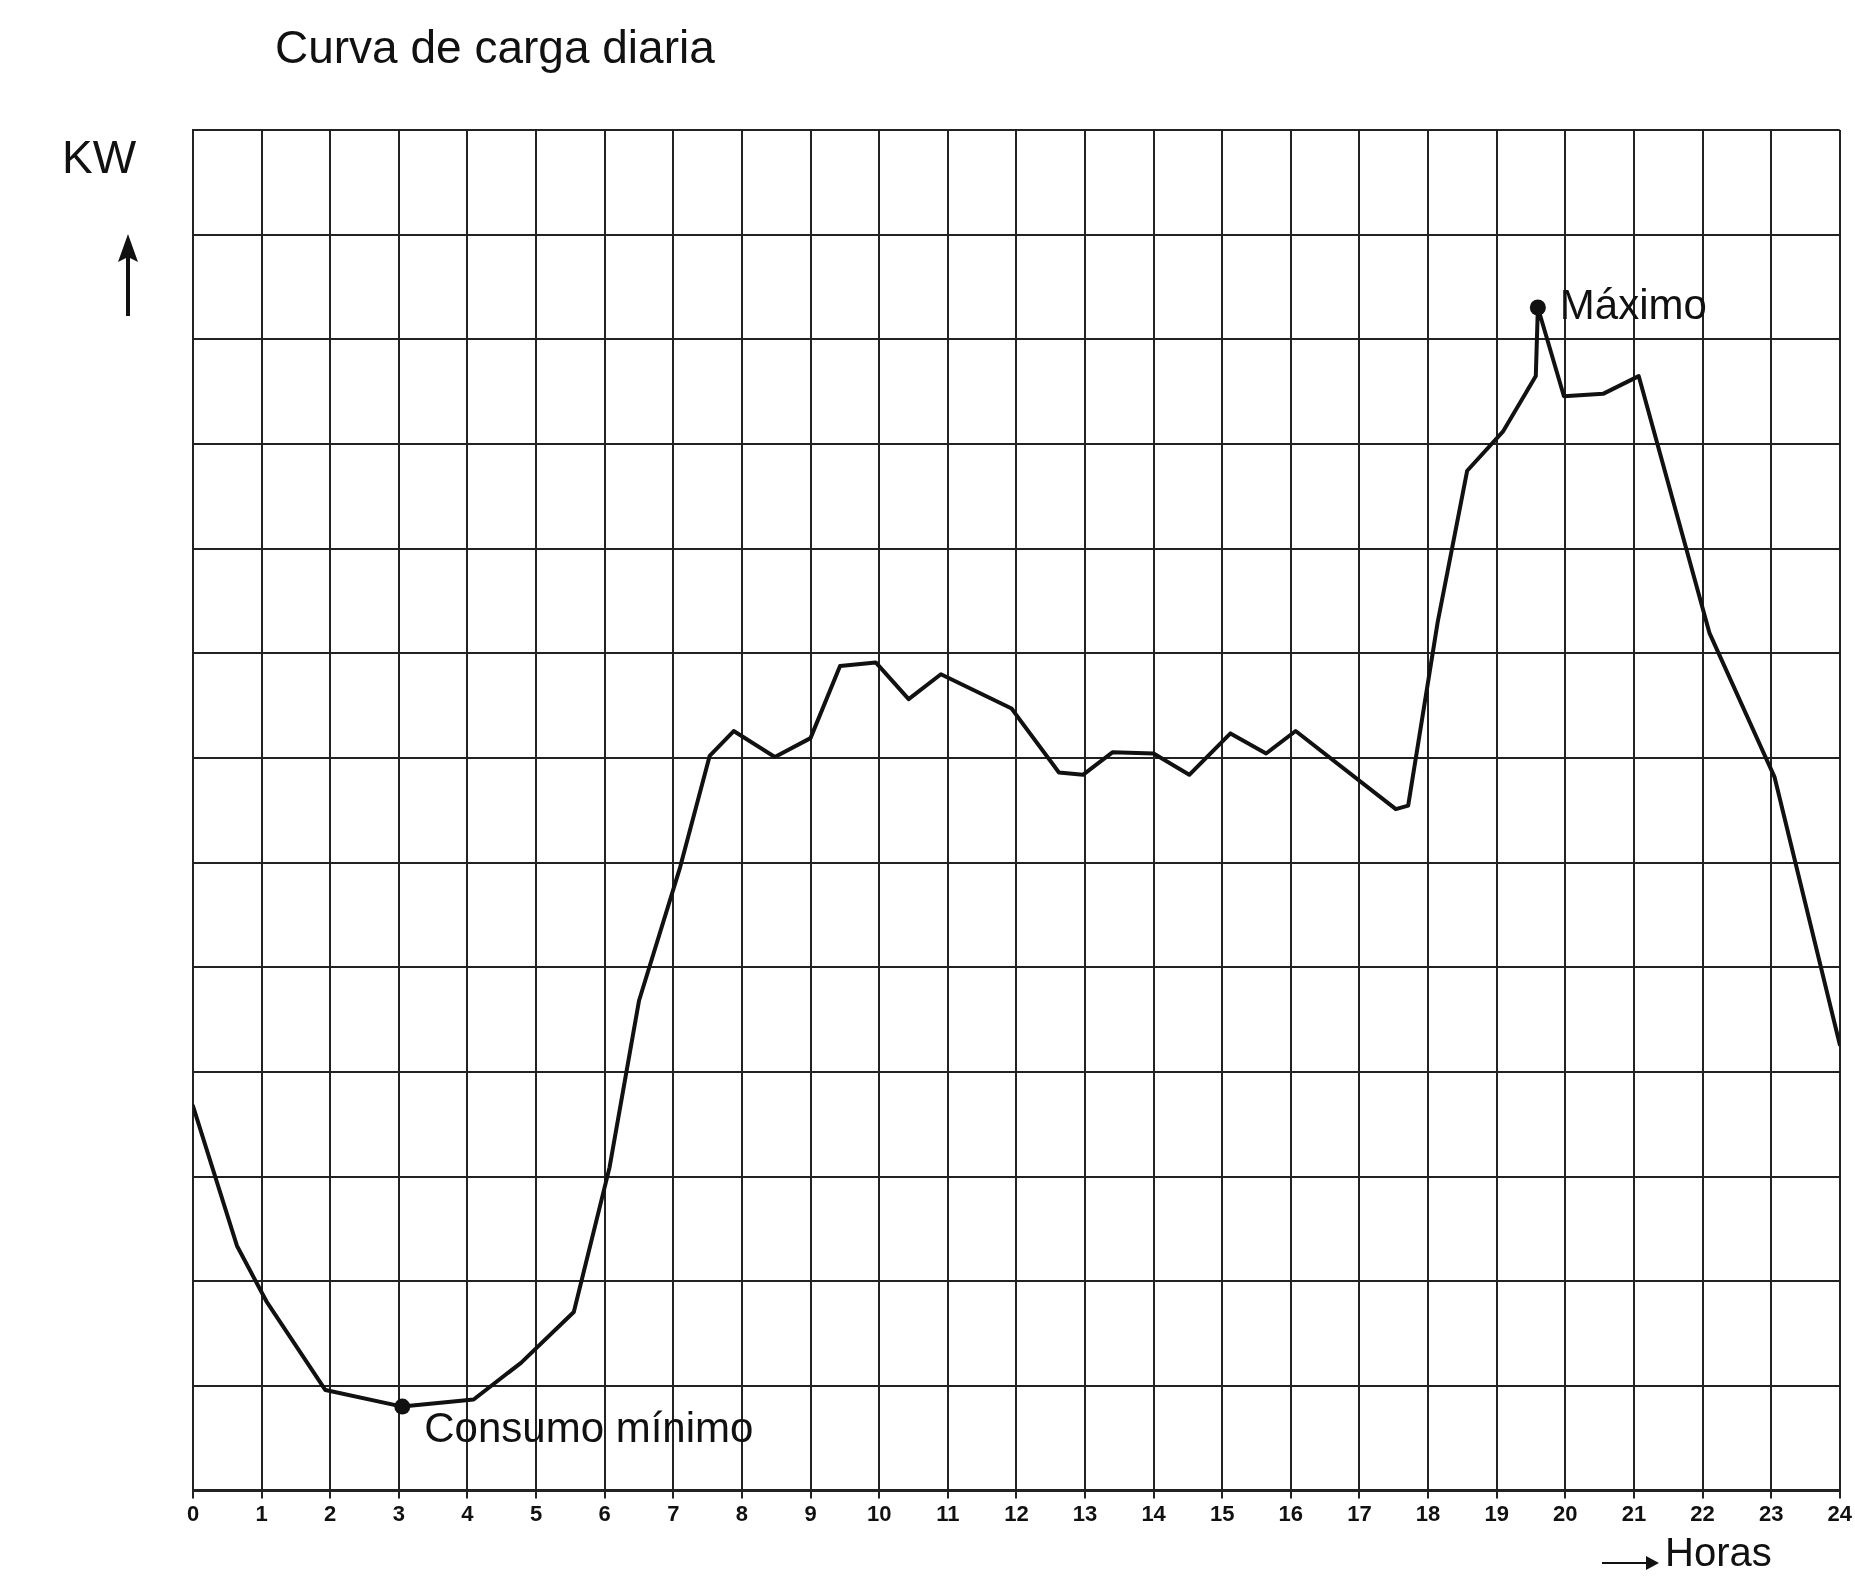  What do you see at coordinates (1565, 1513) in the screenshot?
I see `x-tick-label: 20` at bounding box center [1565, 1513].